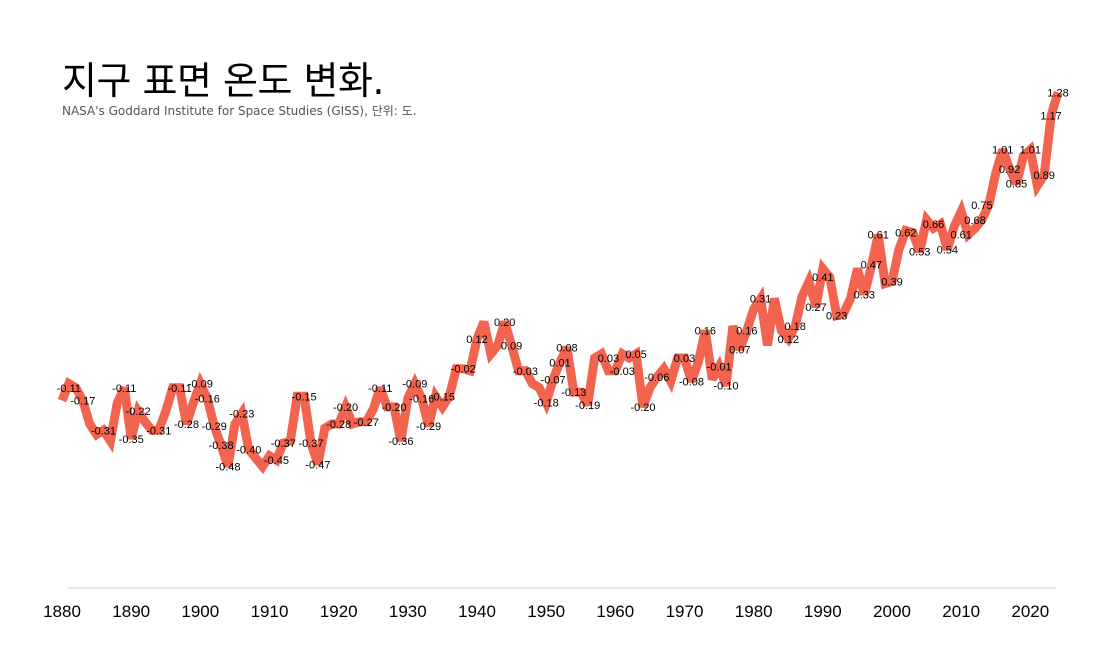  Describe the element at coordinates (725, 387) in the screenshot. I see `data-label: -0.10` at that location.